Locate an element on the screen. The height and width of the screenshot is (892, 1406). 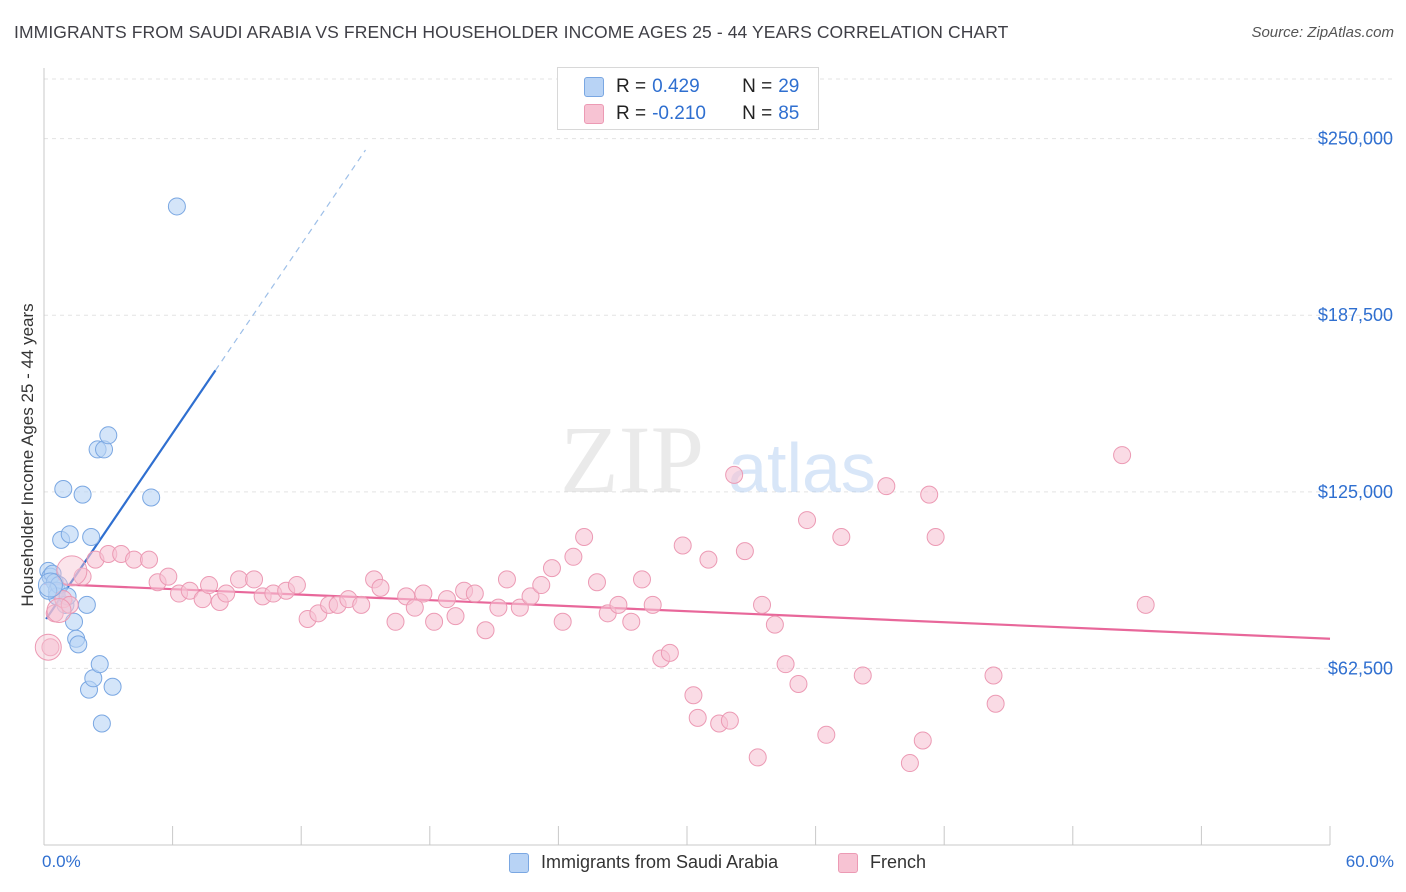
legend-n-label: N = is located at coordinates (757, 86).